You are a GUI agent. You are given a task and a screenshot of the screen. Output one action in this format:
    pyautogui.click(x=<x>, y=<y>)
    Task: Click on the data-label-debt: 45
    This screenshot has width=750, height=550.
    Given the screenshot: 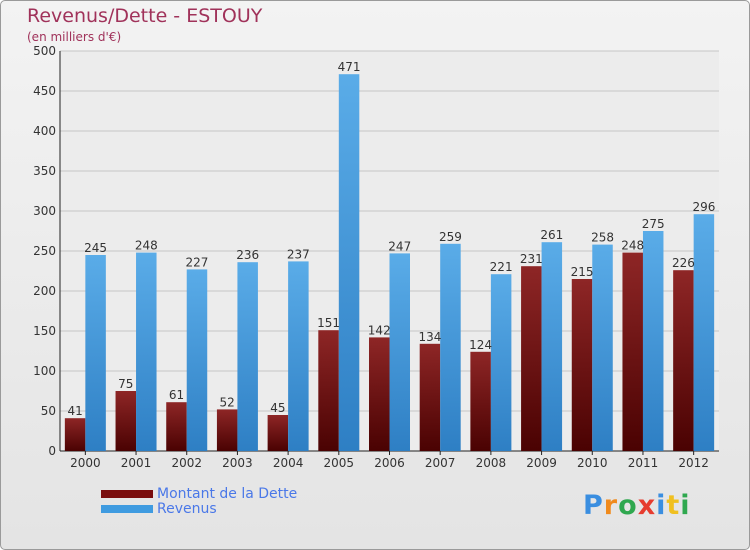 What is the action you would take?
    pyautogui.click(x=277, y=408)
    